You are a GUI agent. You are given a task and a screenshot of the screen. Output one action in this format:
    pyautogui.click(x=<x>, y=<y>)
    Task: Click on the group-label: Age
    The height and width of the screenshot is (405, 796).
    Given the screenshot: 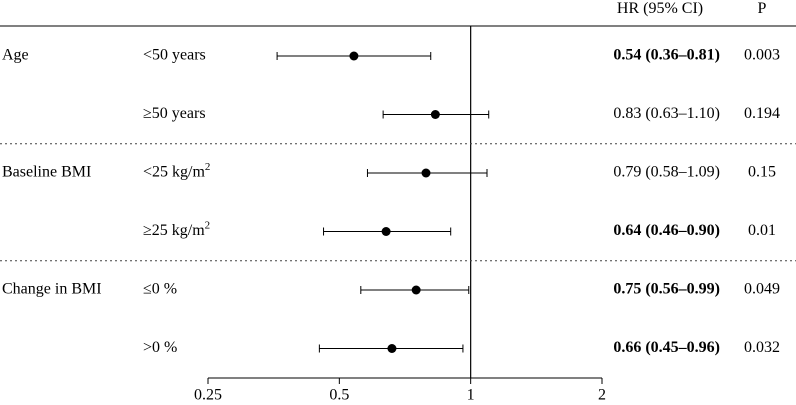 What is the action you would take?
    pyautogui.click(x=15, y=55)
    